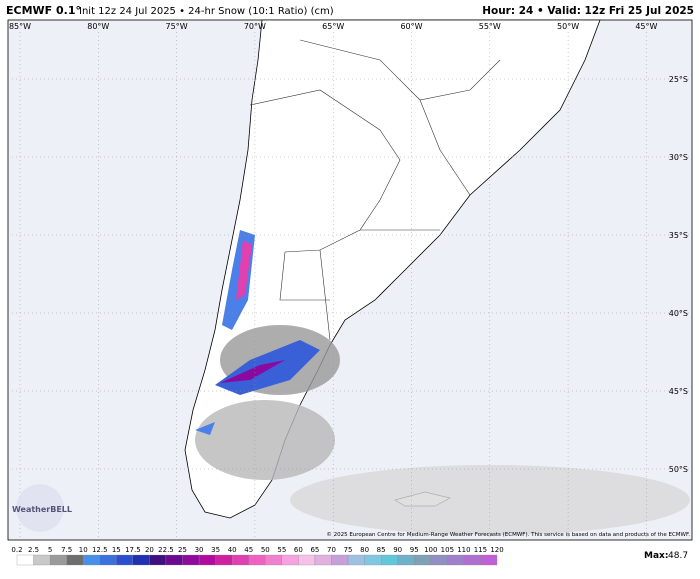  What do you see at coordinates (568, 26) in the screenshot?
I see `longitude-label: 50°W` at bounding box center [568, 26].